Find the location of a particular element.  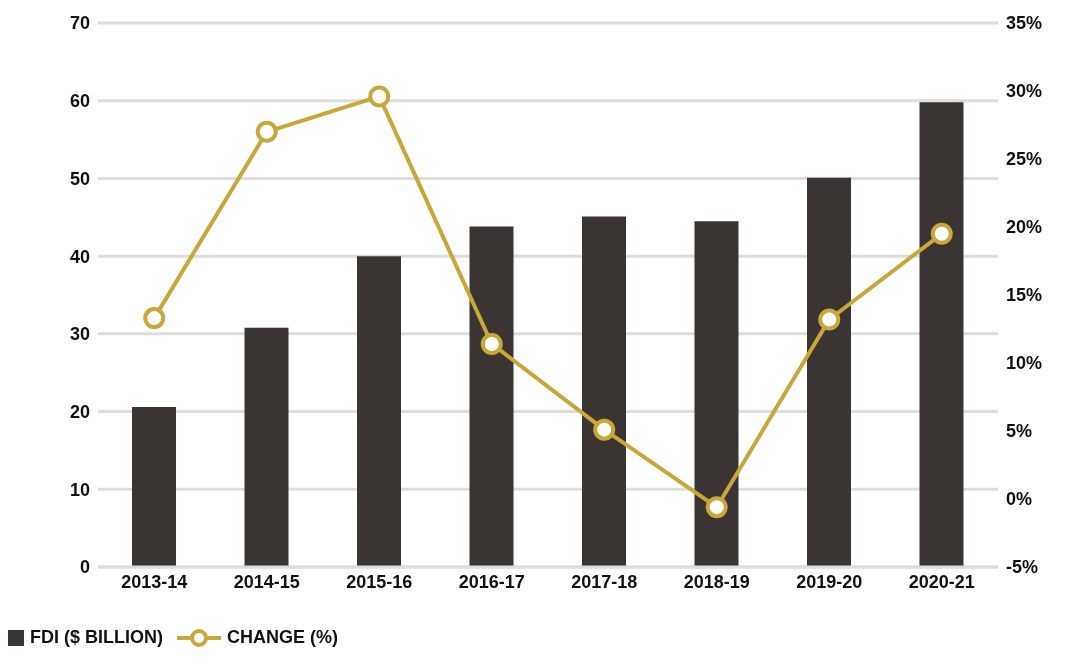

x-tick-label: 2014-15 is located at coordinates (266, 581).